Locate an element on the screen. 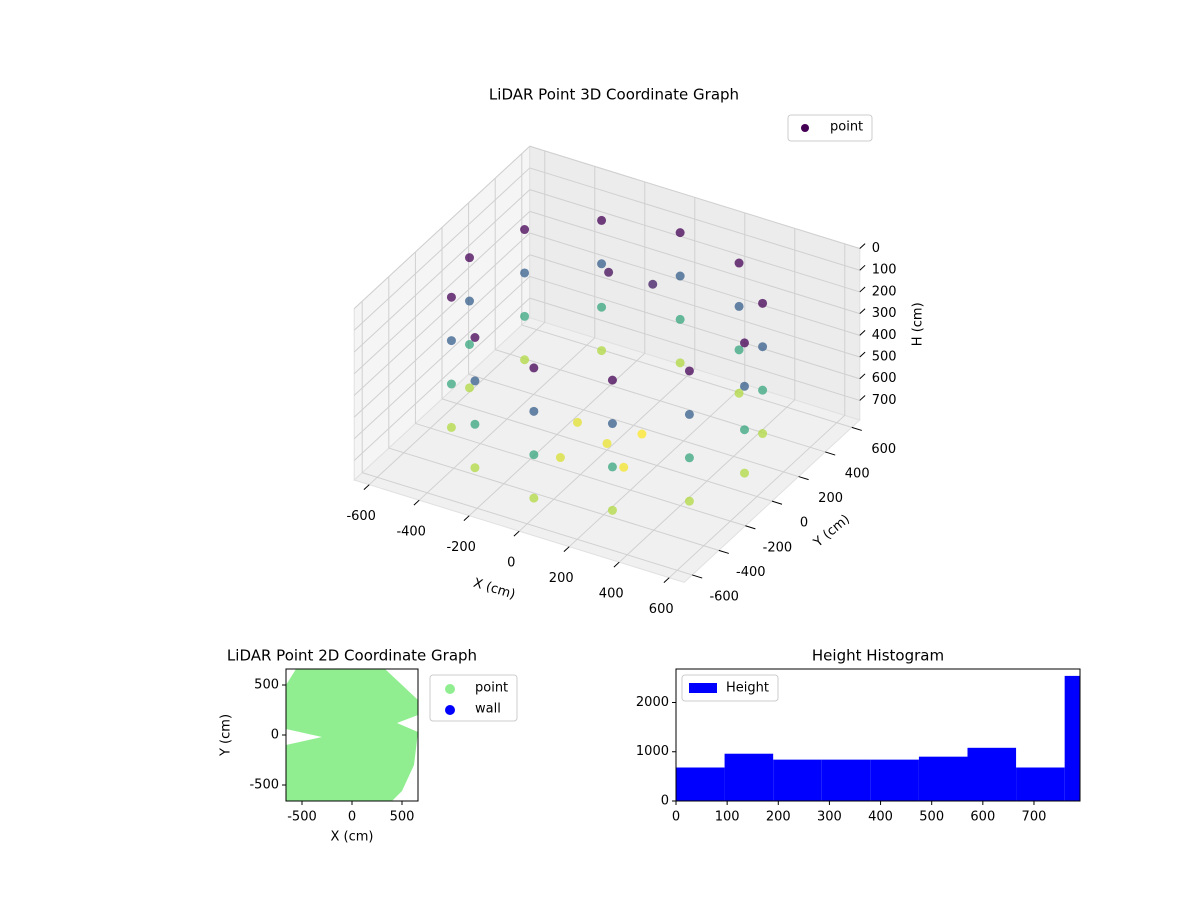  point-region is located at coordinates (352, 735).